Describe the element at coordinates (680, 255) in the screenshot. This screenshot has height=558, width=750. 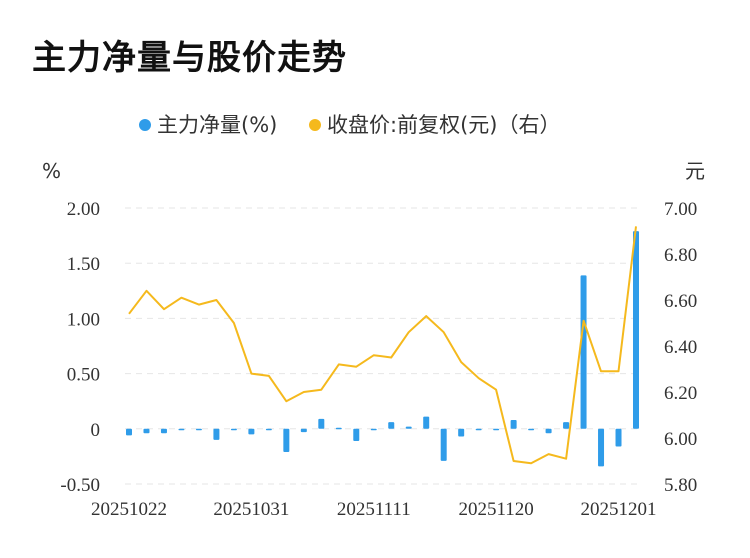
I see `right-tick-label: 6.80` at that location.